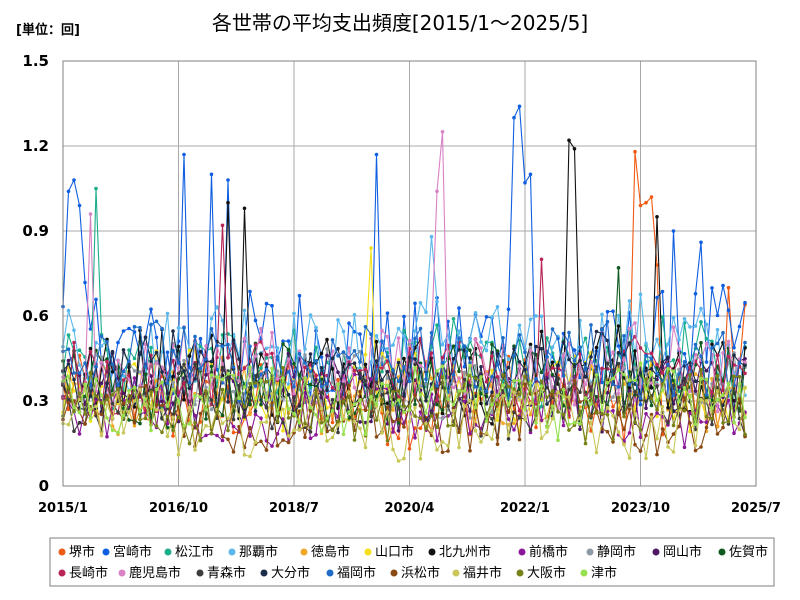  Describe the element at coordinates (48, 30) in the screenshot. I see `unit-label: [単位：回]` at that location.